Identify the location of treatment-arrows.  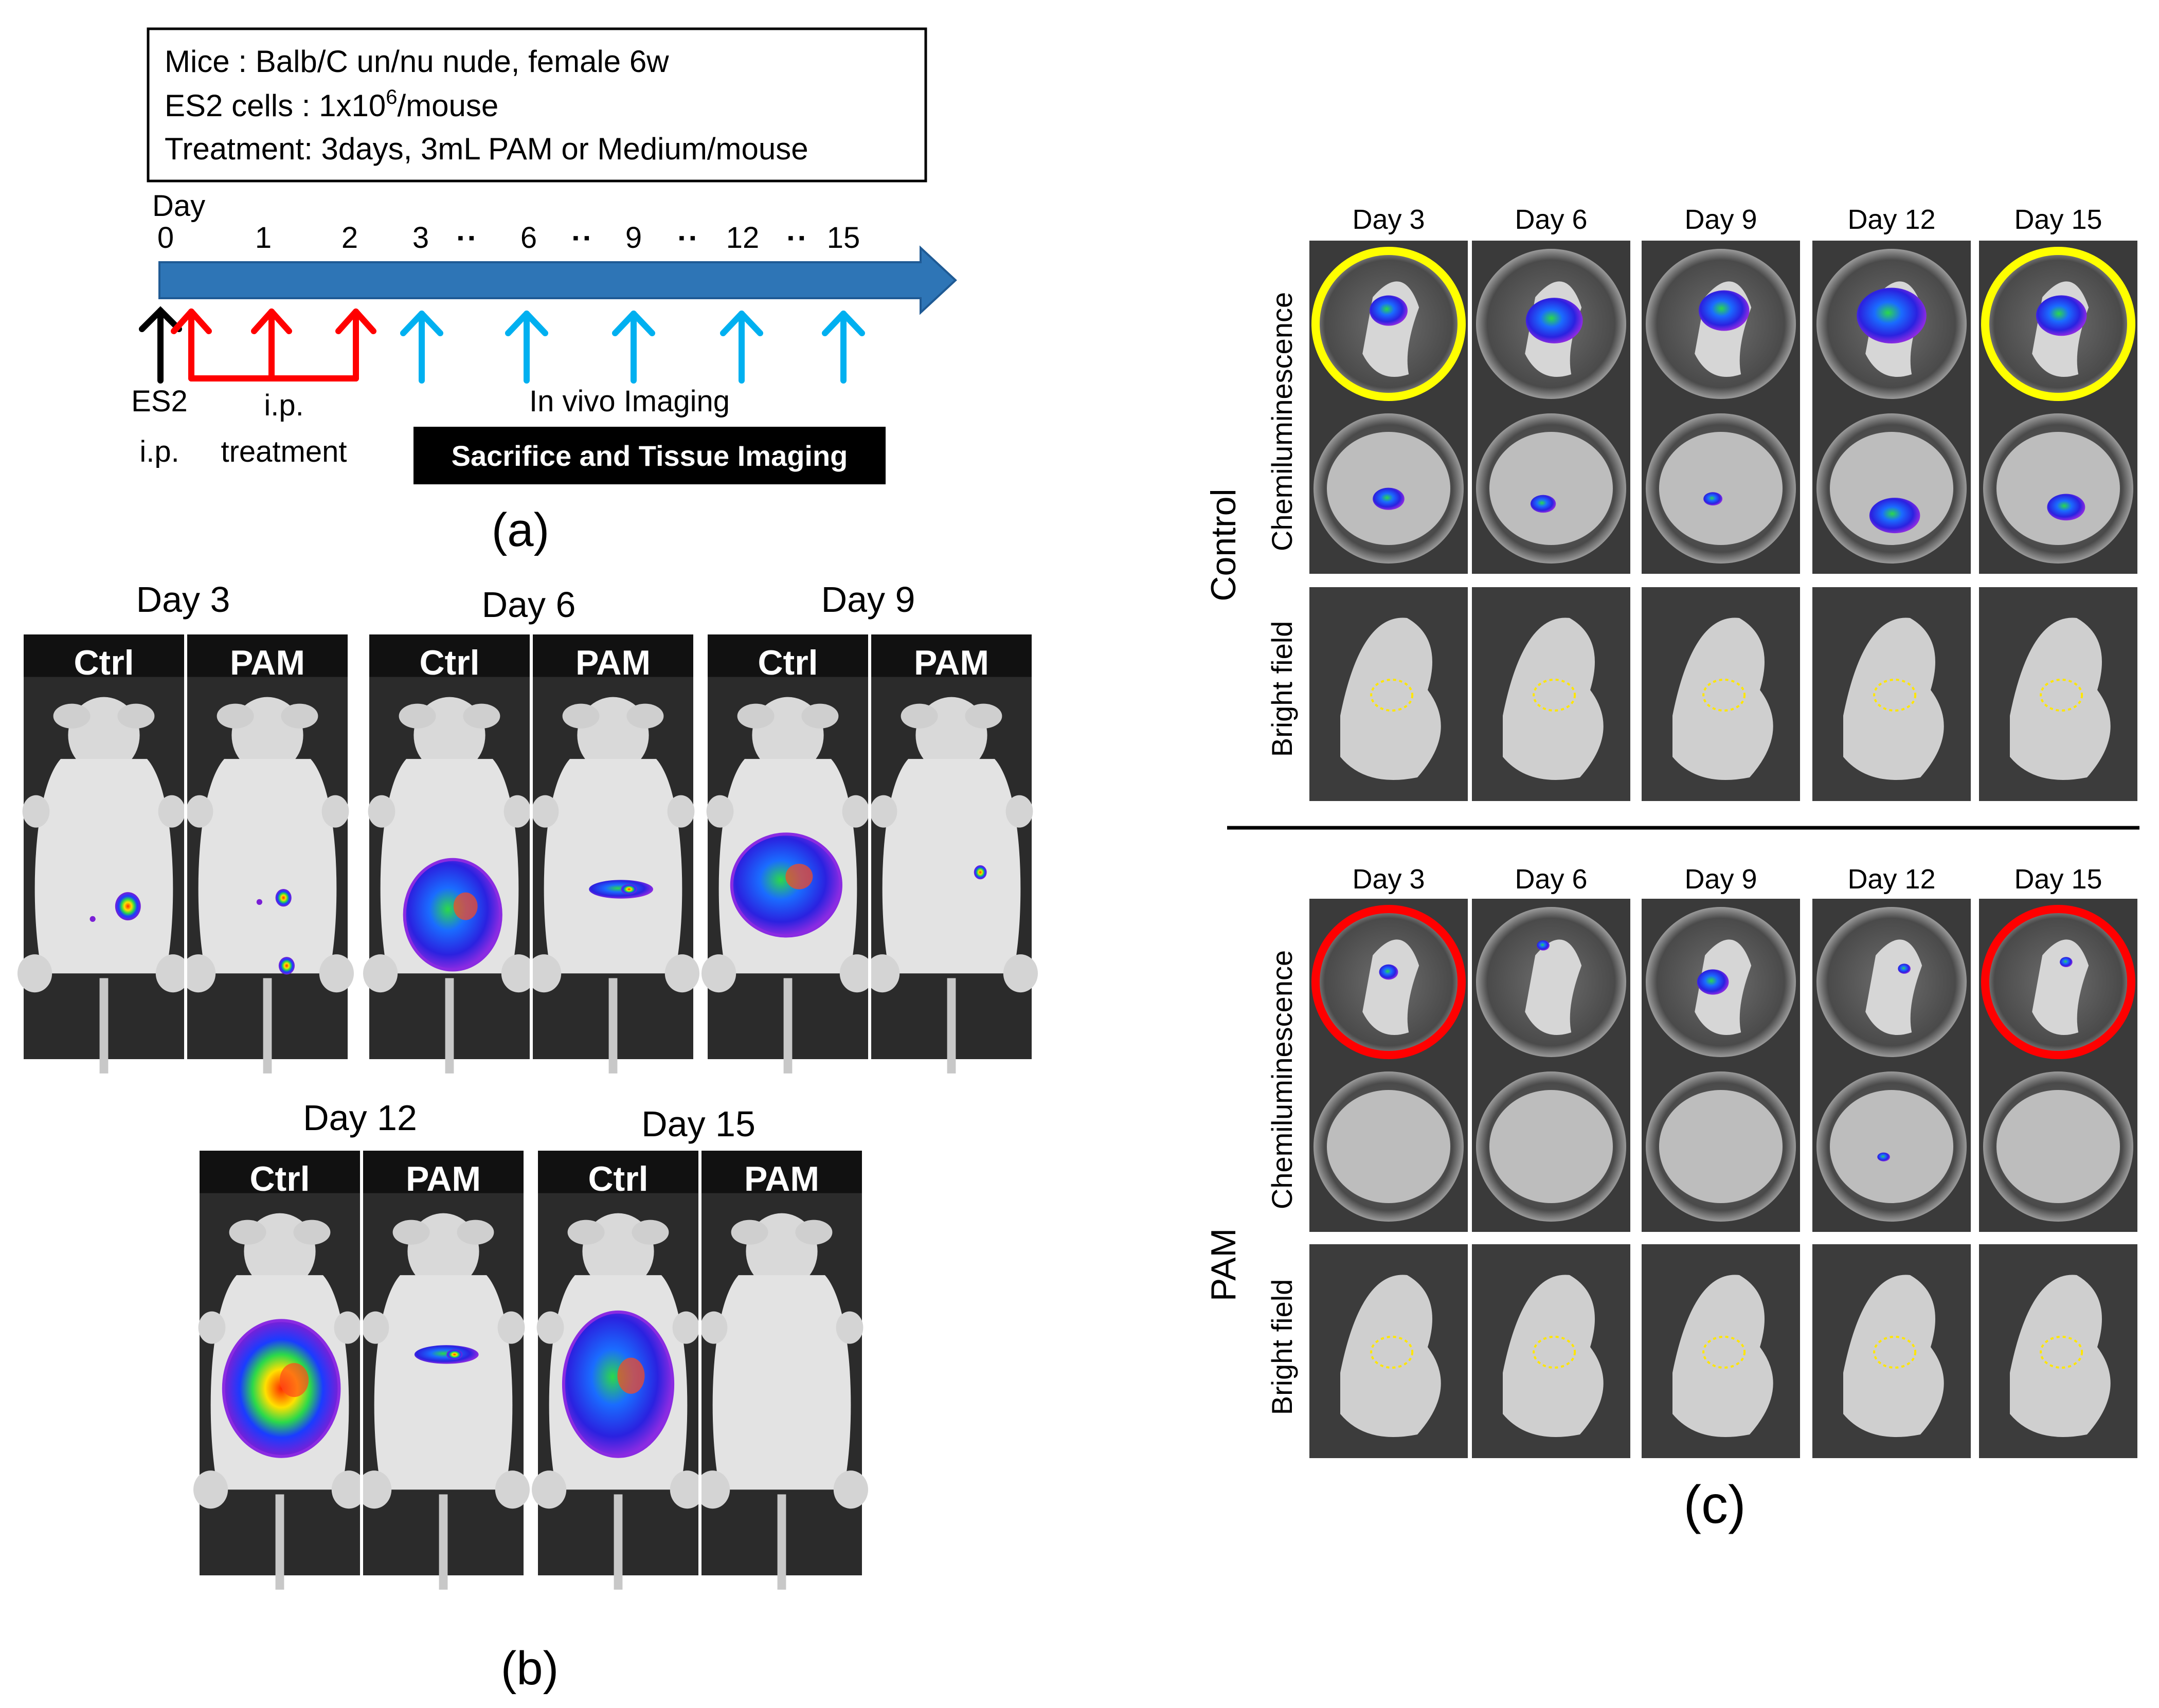
(273, 345).